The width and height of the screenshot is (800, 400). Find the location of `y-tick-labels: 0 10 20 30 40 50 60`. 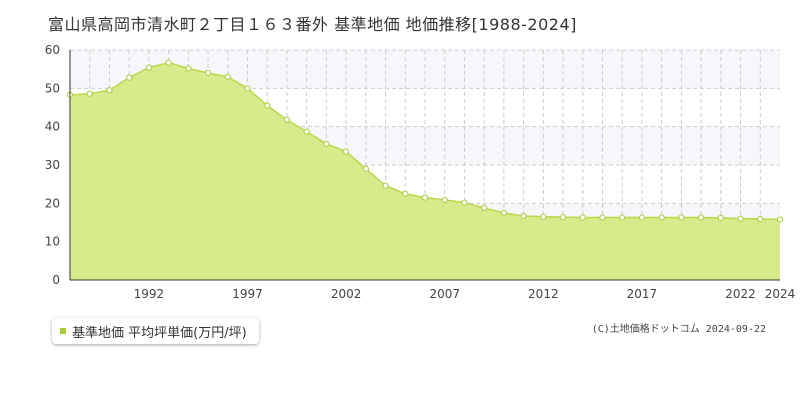

y-tick-labels: 0 10 20 30 40 50 60 is located at coordinates (52, 165).